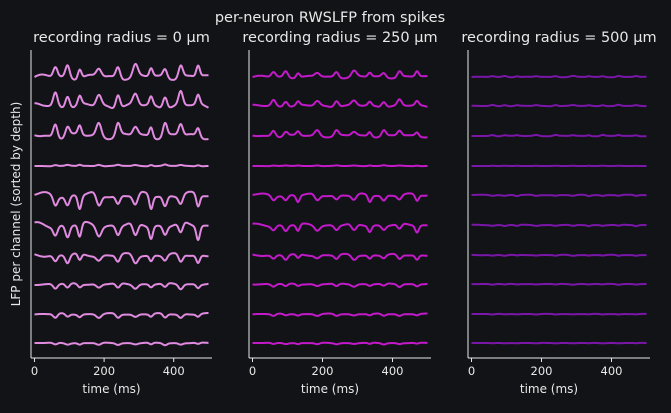 The image size is (671, 413). Describe the element at coordinates (16, 204) in the screenshot. I see `y-axis-label: LFP per channel (sorted by depth)` at that location.